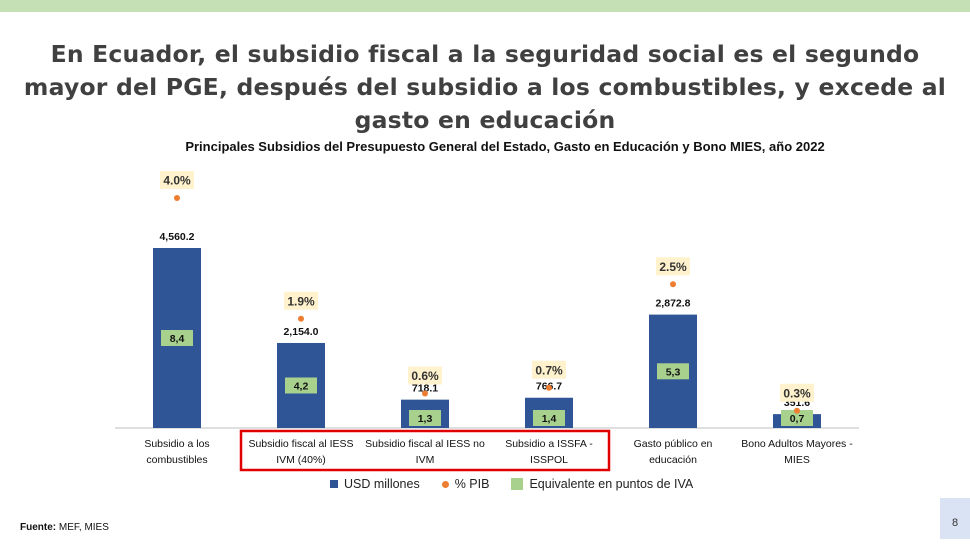 This screenshot has width=970, height=548. Describe the element at coordinates (955, 518) in the screenshot. I see `page-number: 8` at that location.